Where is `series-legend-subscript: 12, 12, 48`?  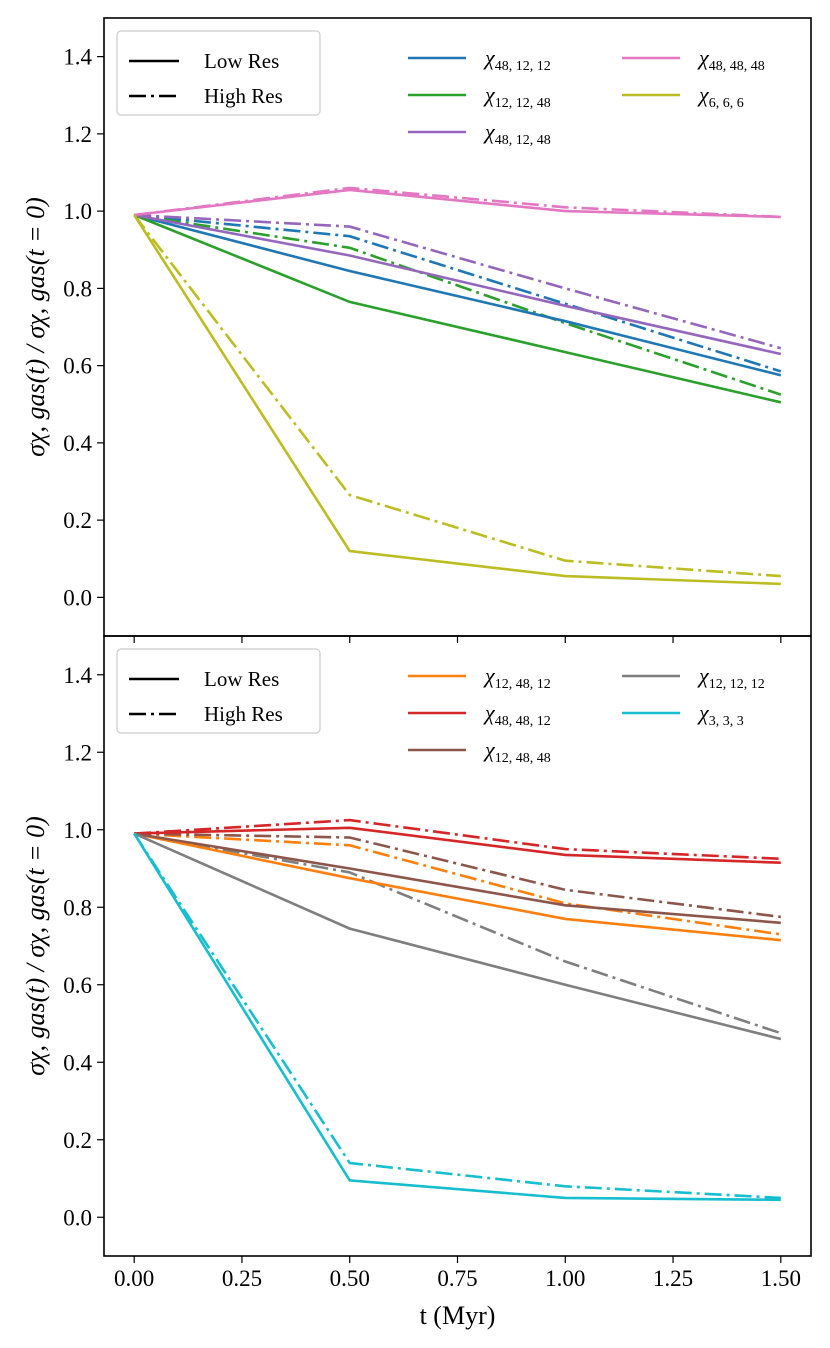
series-legend-subscript: 12, 12, 48 is located at coordinates (523, 103).